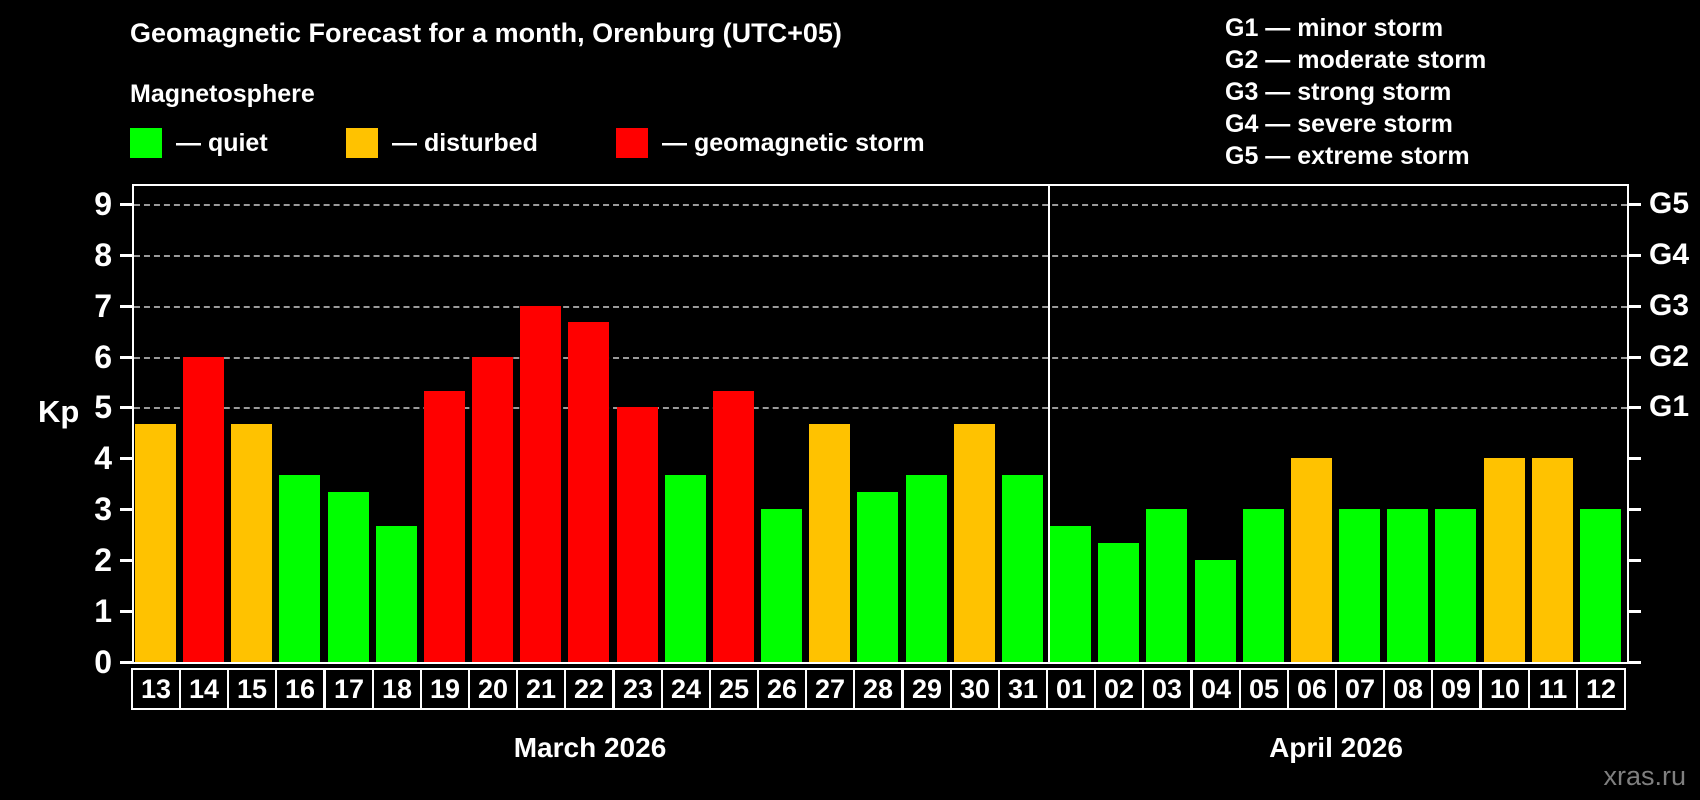  Describe the element at coordinates (878, 689) in the screenshot. I see `date-label-28: 28` at that location.